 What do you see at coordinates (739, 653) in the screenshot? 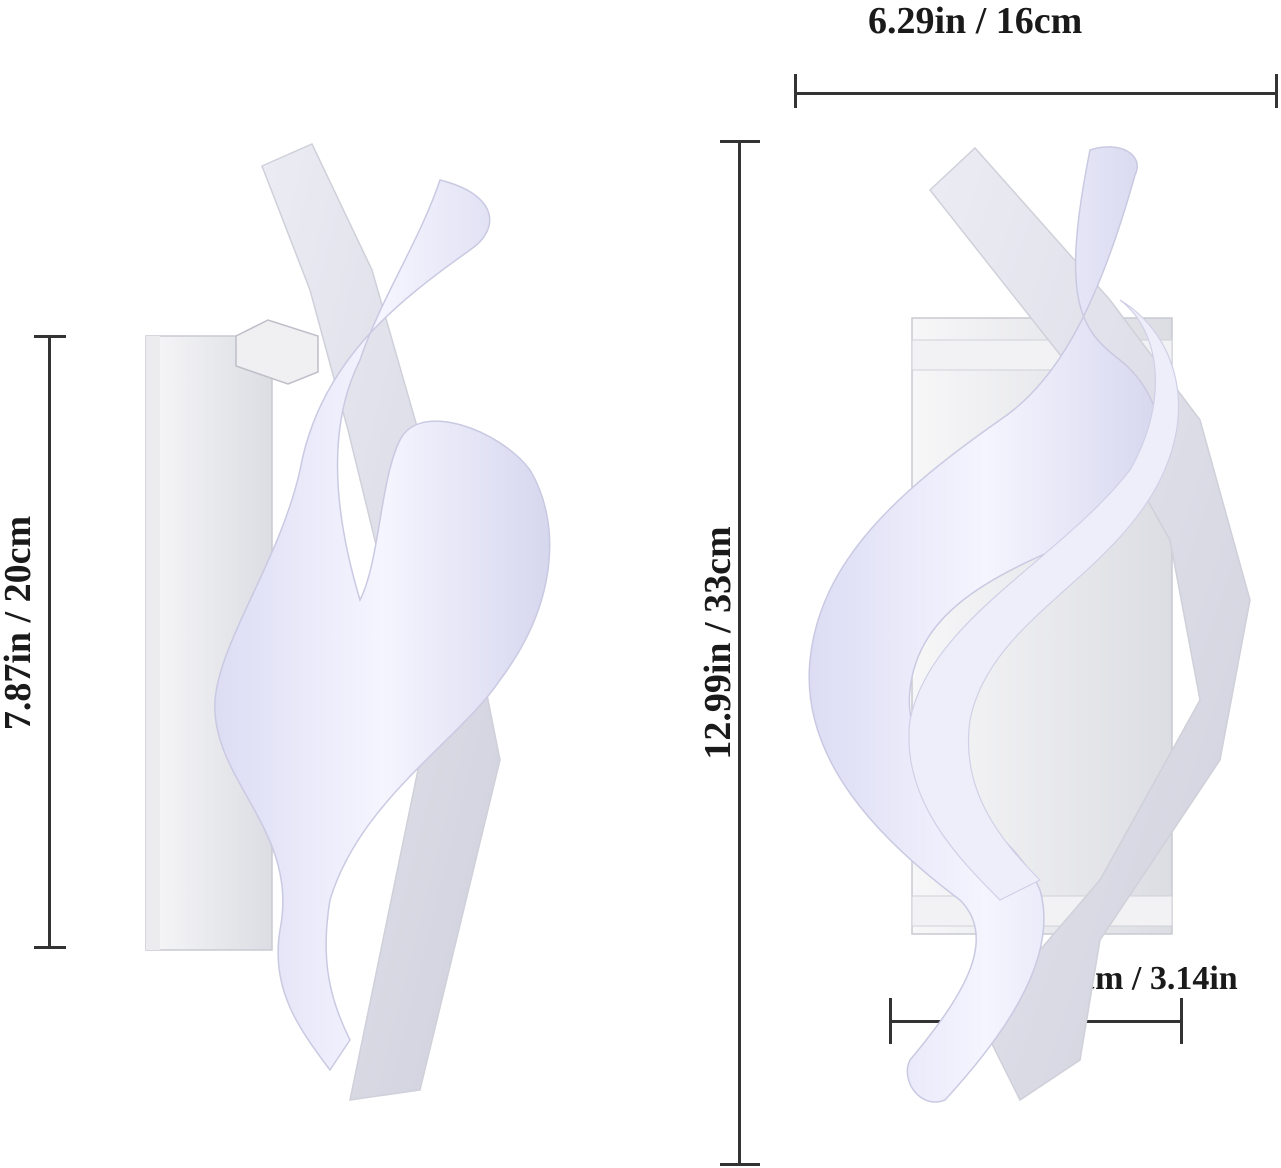
I see `right-height-line` at bounding box center [739, 653].